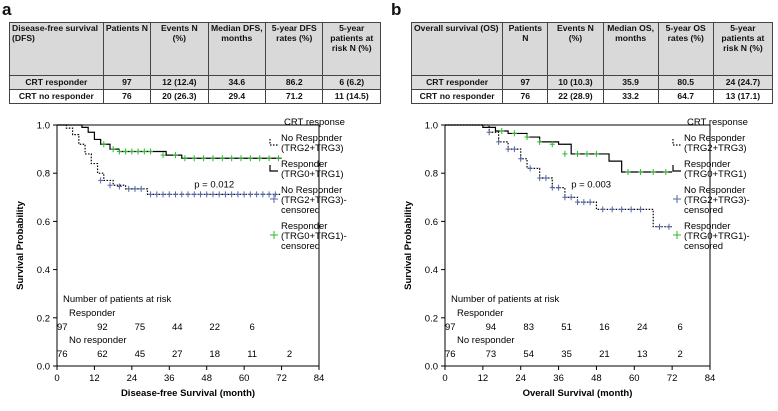  What do you see at coordinates (177, 327) in the screenshot?
I see `at-risk-count: 44` at bounding box center [177, 327].